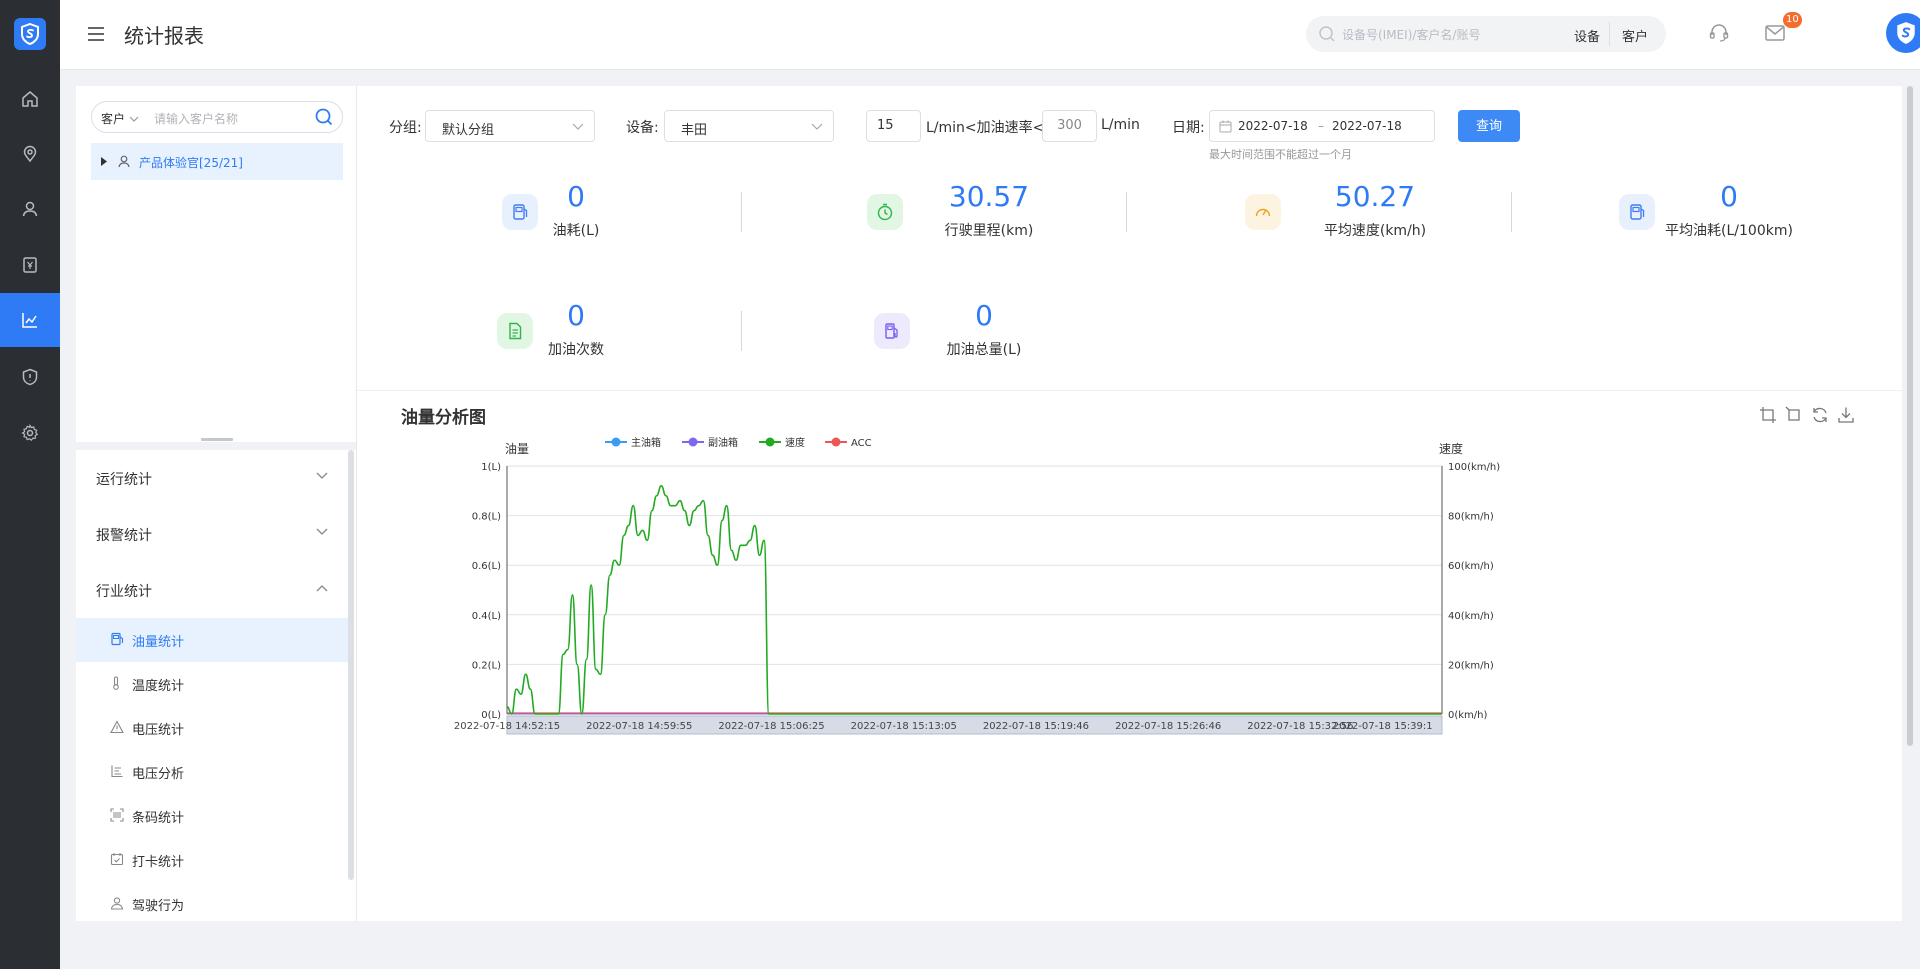 The height and width of the screenshot is (969, 1920). What do you see at coordinates (212, 590) in the screenshot?
I see `menu-group-industry: 行业统计` at bounding box center [212, 590].